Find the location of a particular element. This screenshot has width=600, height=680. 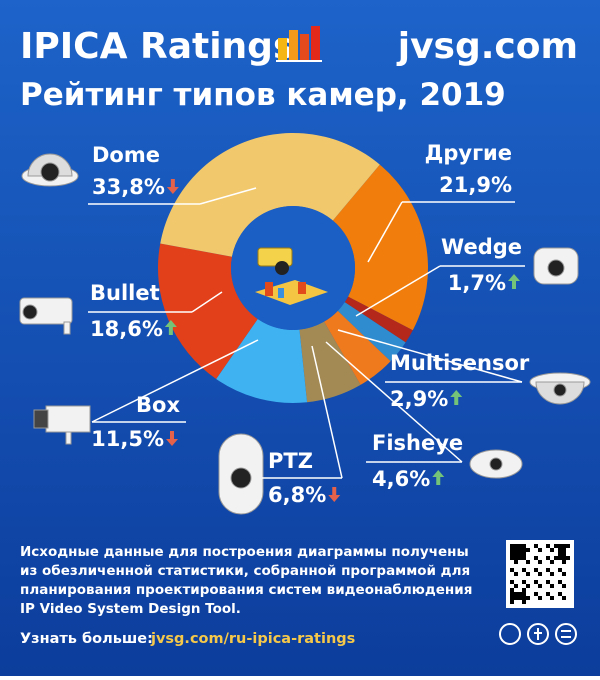

value-label: 6,8% is located at coordinates (297, 495).